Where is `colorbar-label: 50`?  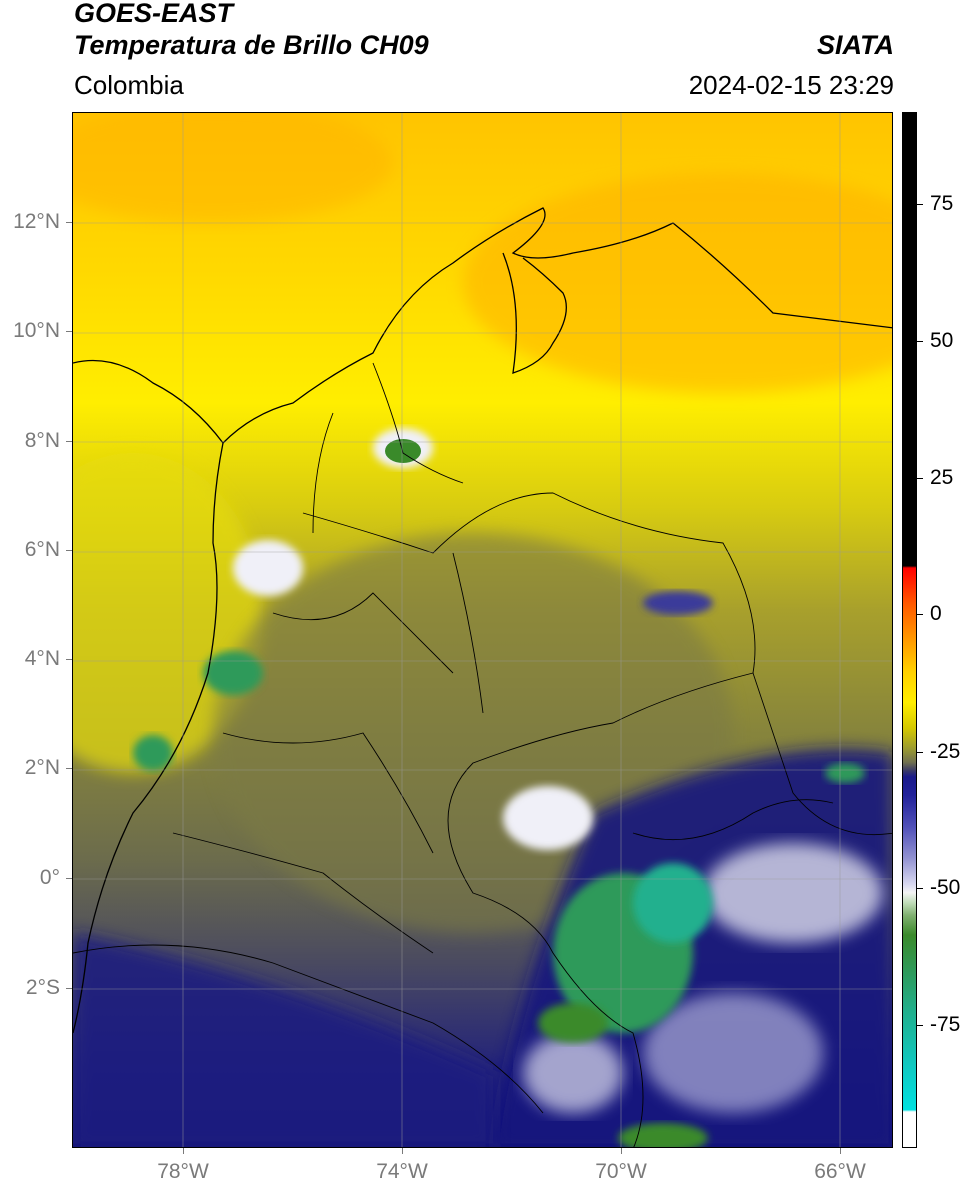 colorbar-label: 50 is located at coordinates (942, 340).